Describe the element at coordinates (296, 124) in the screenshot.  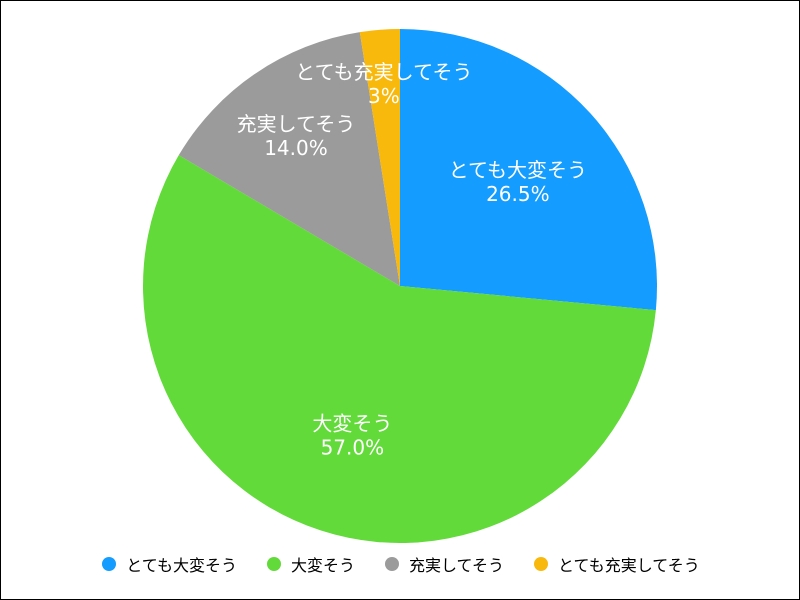
I see `pie-label-name-3: 充実してそう` at that location.